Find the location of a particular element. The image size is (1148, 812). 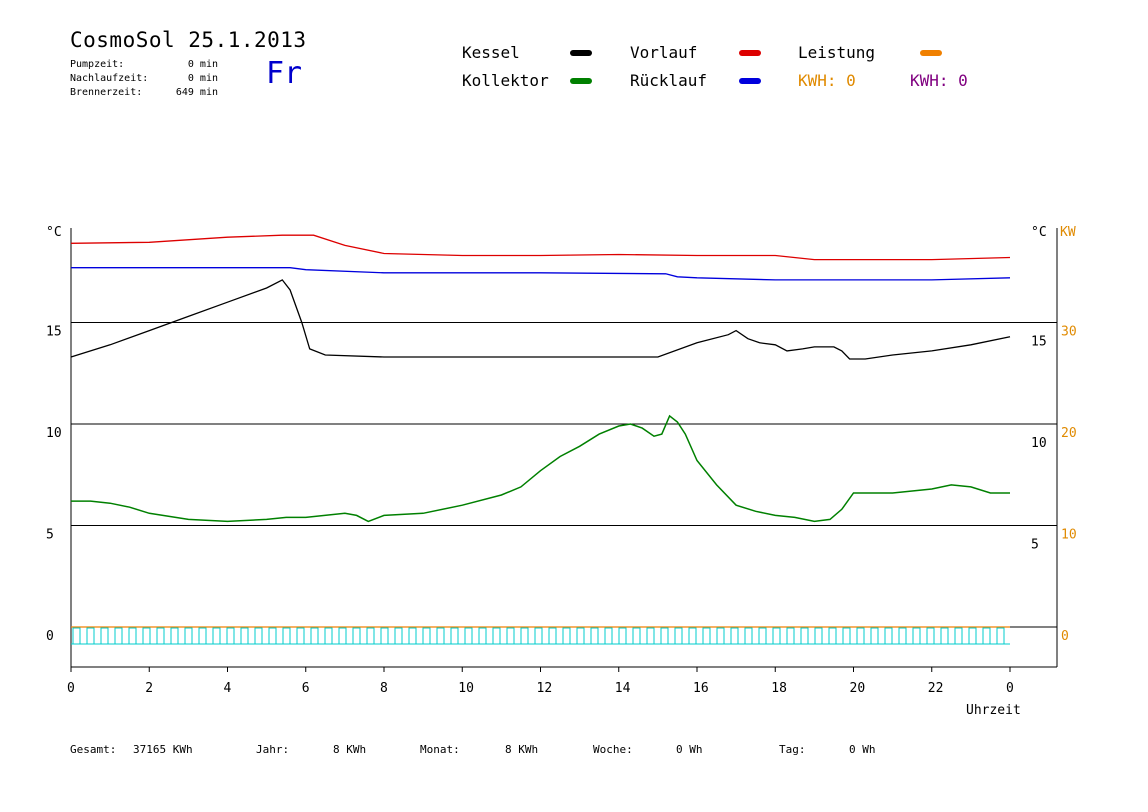

footer-tag-label: Tag: is located at coordinates (792, 749).